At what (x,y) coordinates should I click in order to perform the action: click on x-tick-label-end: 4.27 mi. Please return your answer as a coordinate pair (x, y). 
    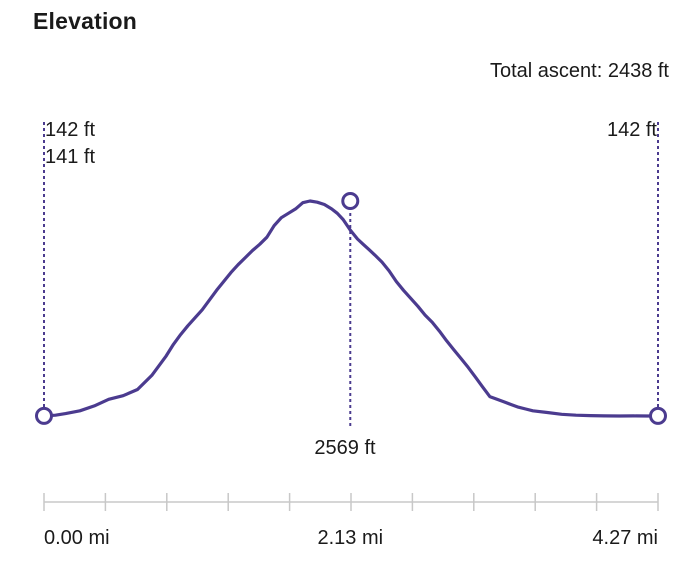
    Looking at the image, I should click on (625, 538).